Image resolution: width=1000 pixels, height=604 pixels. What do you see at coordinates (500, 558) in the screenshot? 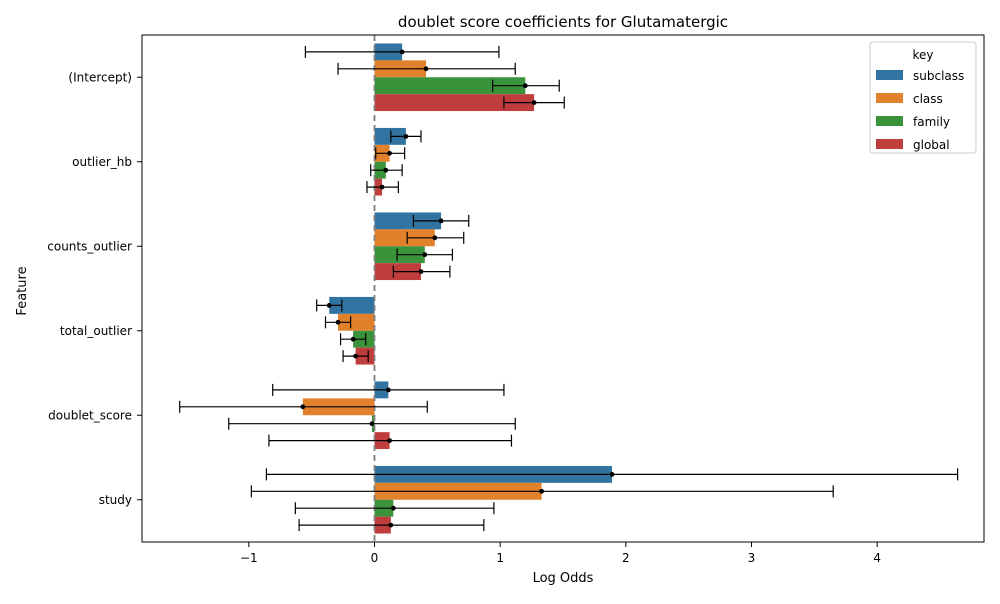
I see `x-tick-label: 1` at bounding box center [500, 558].